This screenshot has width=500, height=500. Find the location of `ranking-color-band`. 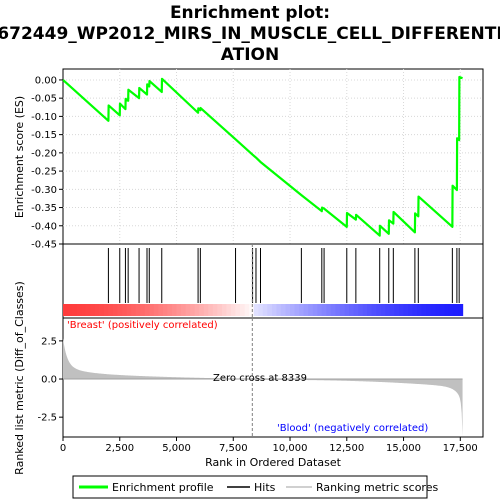

ranking-color-band is located at coordinates (263, 310).